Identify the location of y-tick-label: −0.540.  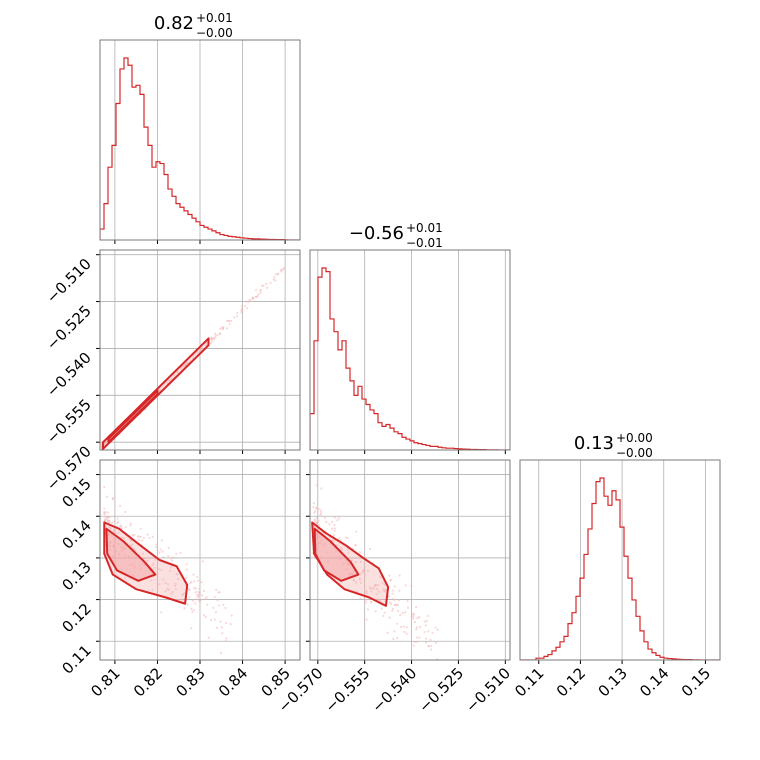
(69, 375).